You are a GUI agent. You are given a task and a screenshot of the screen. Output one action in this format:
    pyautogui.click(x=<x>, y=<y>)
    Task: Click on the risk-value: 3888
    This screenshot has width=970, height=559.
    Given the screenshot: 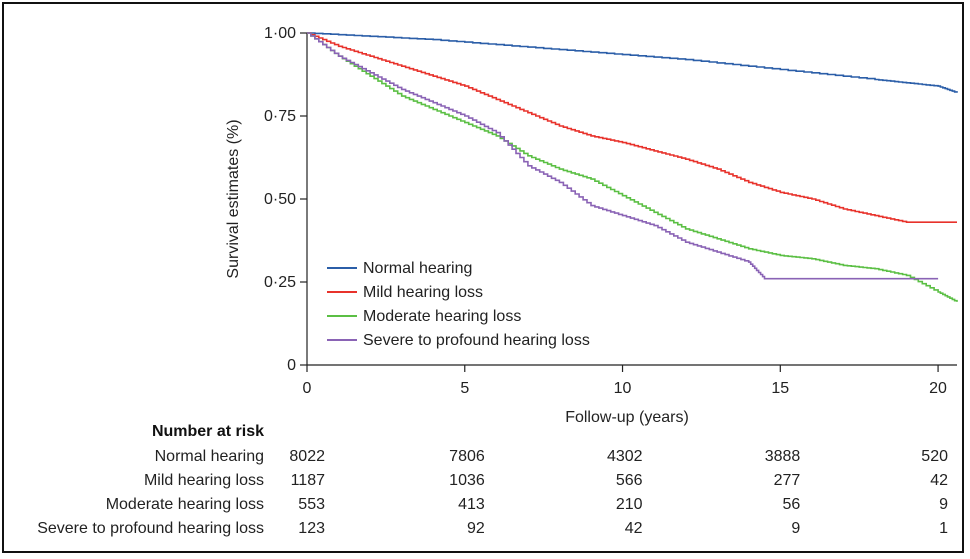 What is the action you would take?
    pyautogui.click(x=783, y=456)
    